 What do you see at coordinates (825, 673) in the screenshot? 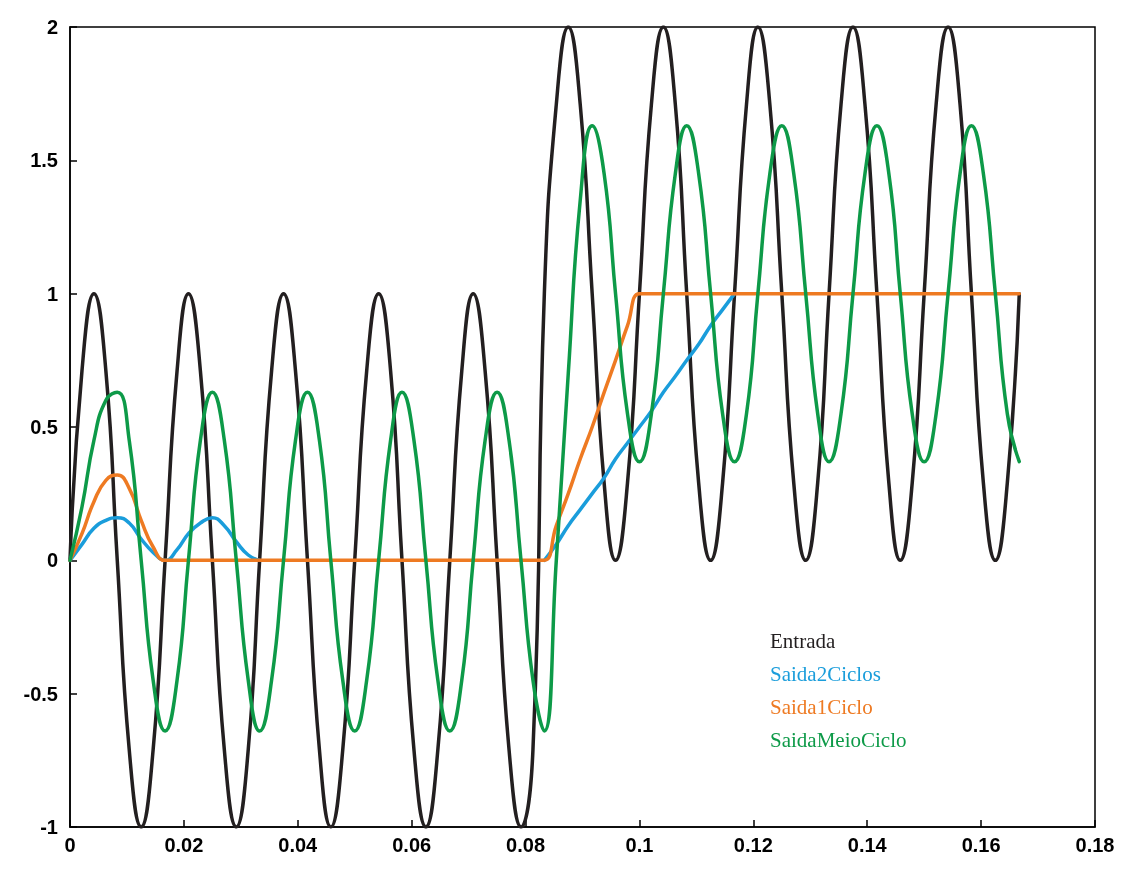
I see `text: Saida2Ciclos` at bounding box center [825, 673].